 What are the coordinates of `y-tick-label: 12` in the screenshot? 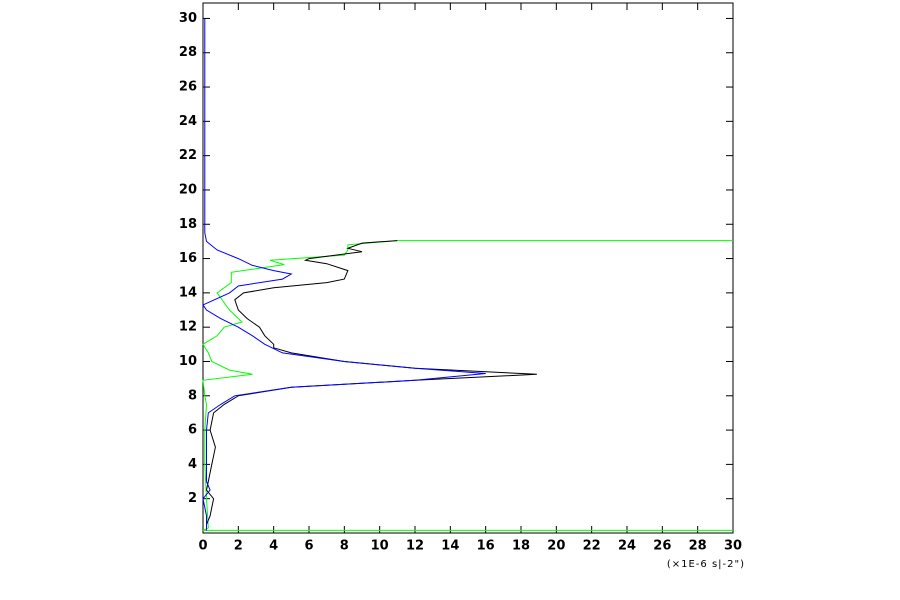 It's located at (188, 327).